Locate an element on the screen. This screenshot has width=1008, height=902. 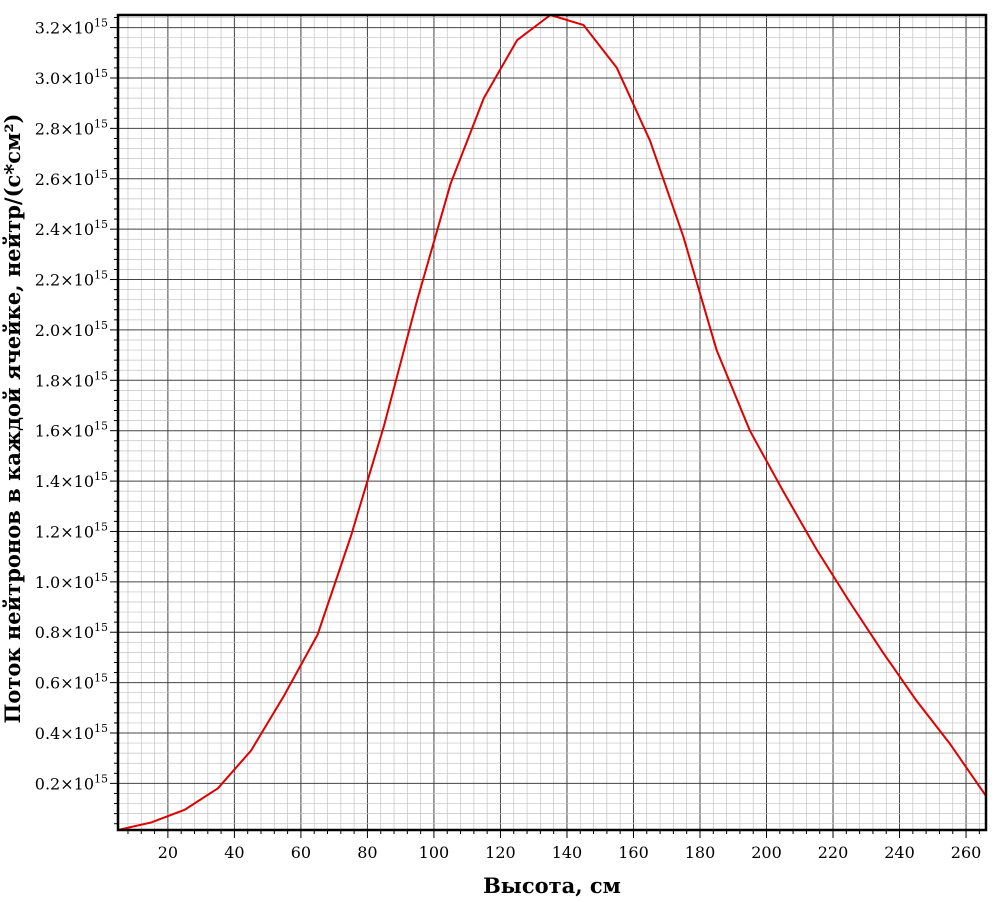
x-tick-label: 140 is located at coordinates (567, 852).